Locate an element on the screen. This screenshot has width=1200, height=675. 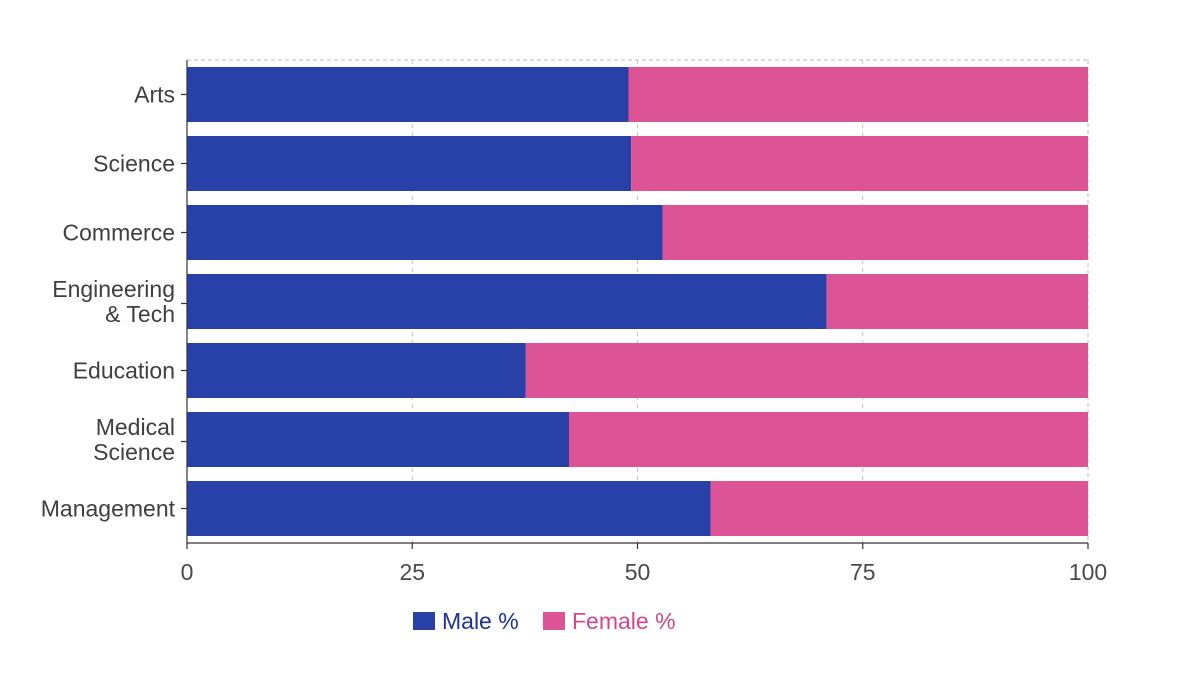
bar-female-arts is located at coordinates (858, 94).